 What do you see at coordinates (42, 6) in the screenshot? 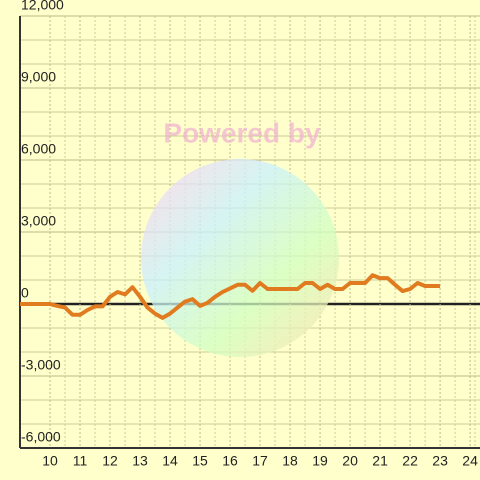
I see `y-tick-label: 12,000` at bounding box center [42, 6].